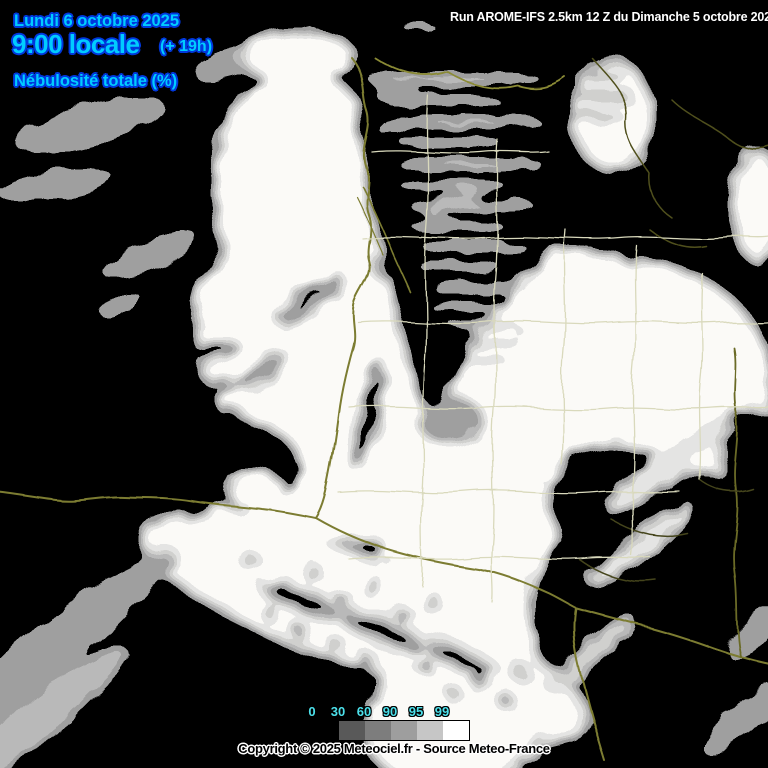  What do you see at coordinates (312, 711) in the screenshot?
I see `legend-label-0: 0` at bounding box center [312, 711].